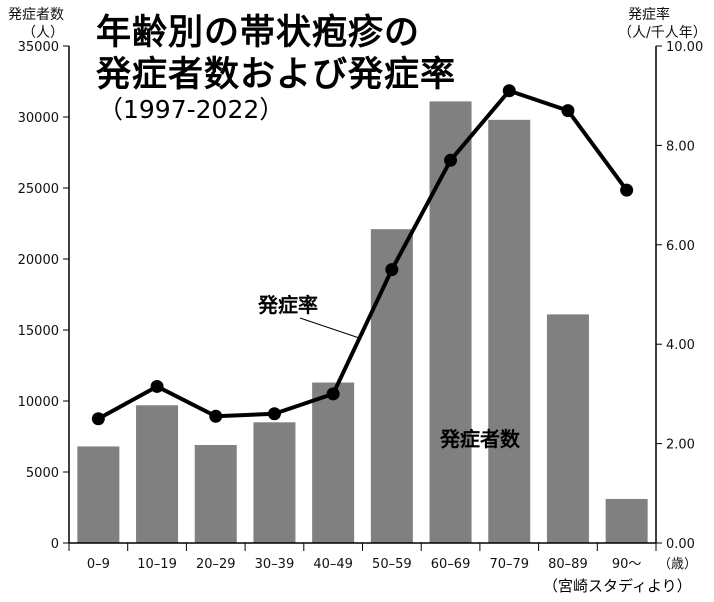 The image size is (714, 602). Describe the element at coordinates (275, 564) in the screenshot. I see `x-tick-label: 30–39` at that location.